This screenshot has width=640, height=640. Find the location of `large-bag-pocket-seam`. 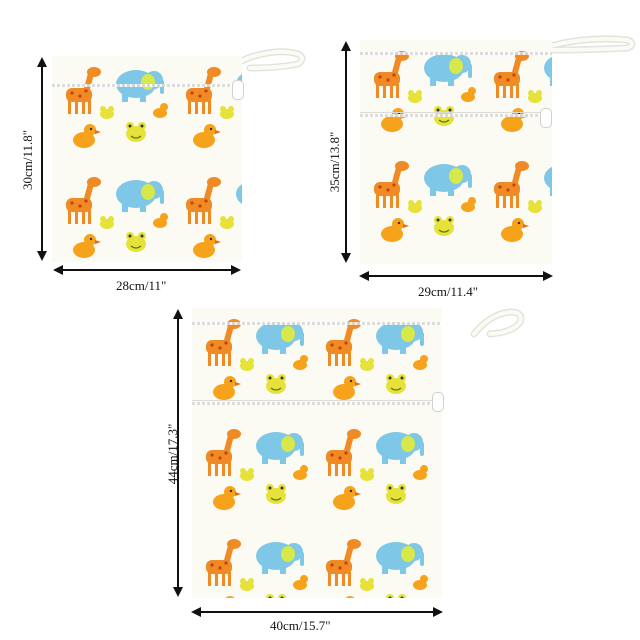

large-bag-pocket-seam is located at coordinates (317, 400).